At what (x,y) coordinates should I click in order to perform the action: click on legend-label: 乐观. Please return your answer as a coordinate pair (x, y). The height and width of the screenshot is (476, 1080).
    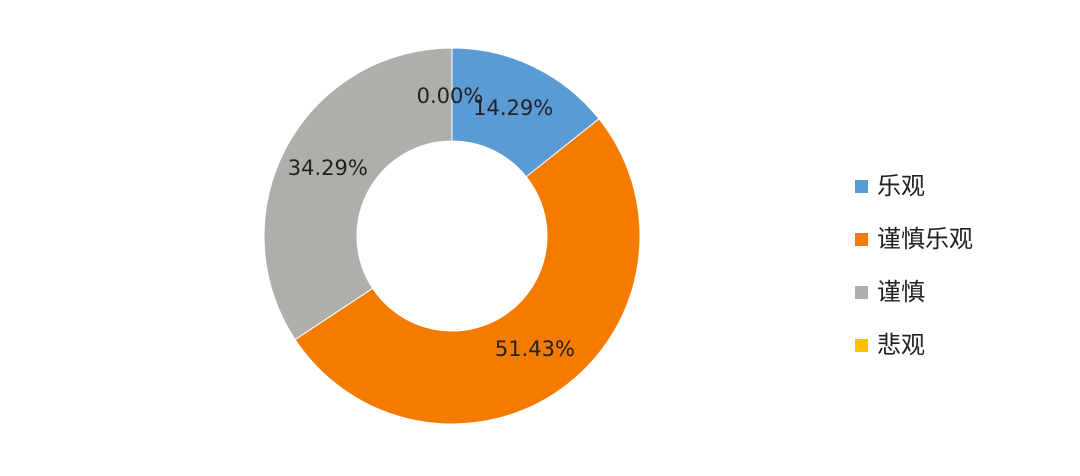
    Looking at the image, I should click on (901, 186).